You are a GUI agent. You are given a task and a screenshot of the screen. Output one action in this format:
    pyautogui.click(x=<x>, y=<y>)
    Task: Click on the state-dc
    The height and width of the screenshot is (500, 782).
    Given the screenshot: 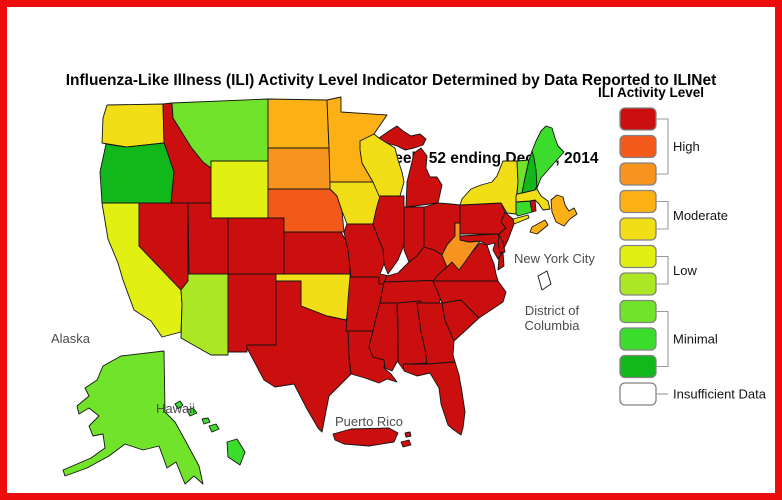 What is the action you would take?
    pyautogui.click(x=544, y=280)
    